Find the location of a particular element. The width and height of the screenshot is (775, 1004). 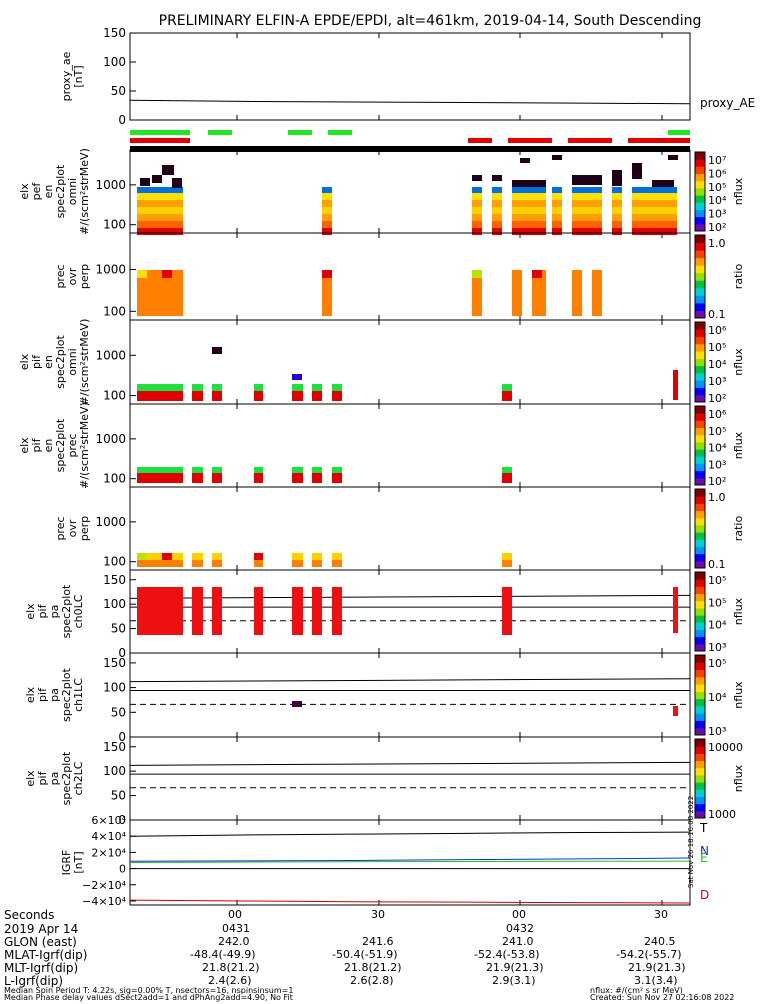

panel-2-ylabel-0: prec is located at coordinates (60, 276).